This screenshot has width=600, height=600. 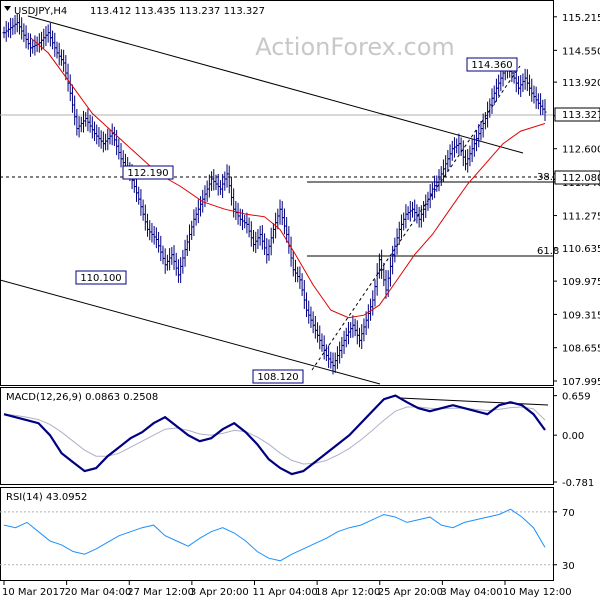 I want to click on last-price-badge: 113.327, so click(x=577, y=114).